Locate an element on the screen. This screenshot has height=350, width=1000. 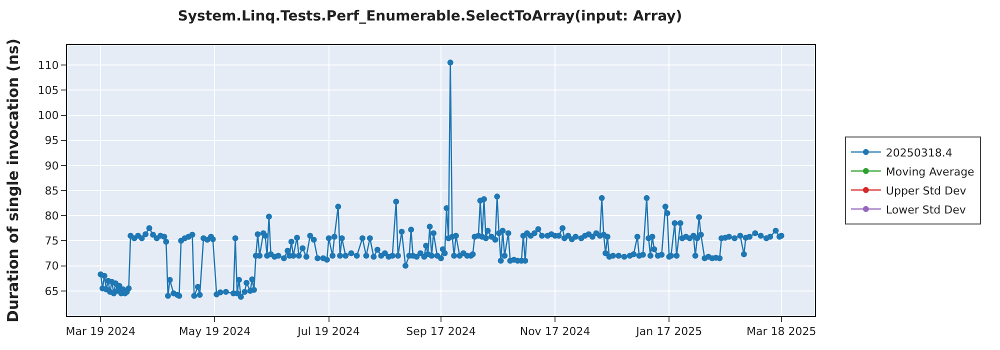
y-tick-label: 100 is located at coordinates (48, 115).